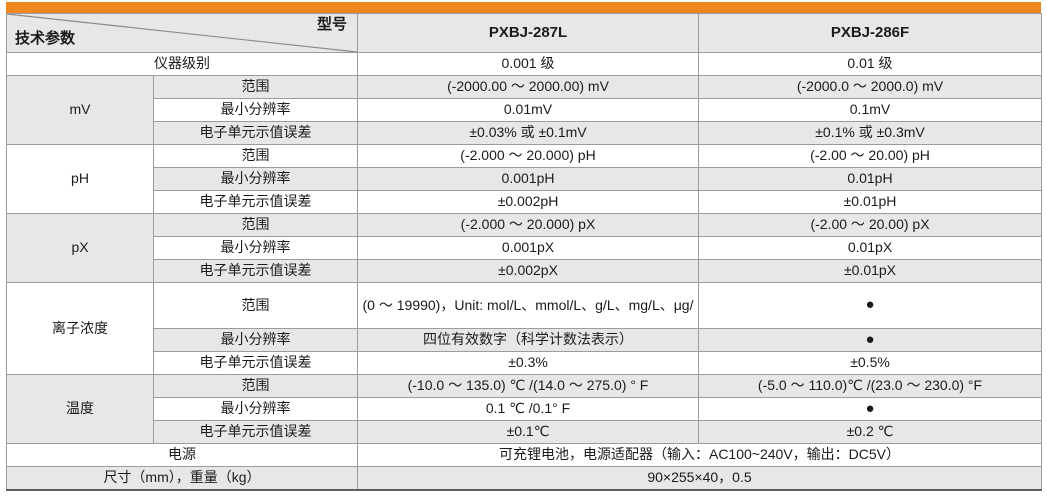 The height and width of the screenshot is (503, 1047). Describe the element at coordinates (528, 225) in the screenshot. I see `spec-value: (-2.000 ～ 20.000) pX` at that location.